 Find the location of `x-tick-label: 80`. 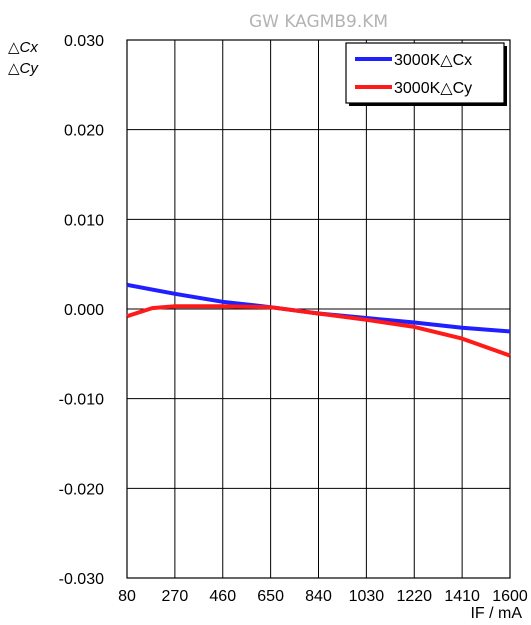

x-tick-label: 80 is located at coordinates (127, 596).